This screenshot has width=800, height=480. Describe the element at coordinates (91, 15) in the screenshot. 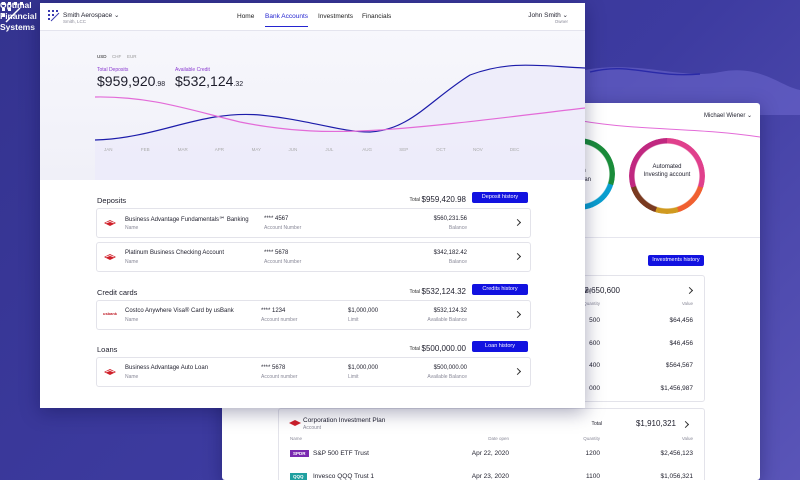

I see `company-name: Smith Aerospace ⌄` at that location.